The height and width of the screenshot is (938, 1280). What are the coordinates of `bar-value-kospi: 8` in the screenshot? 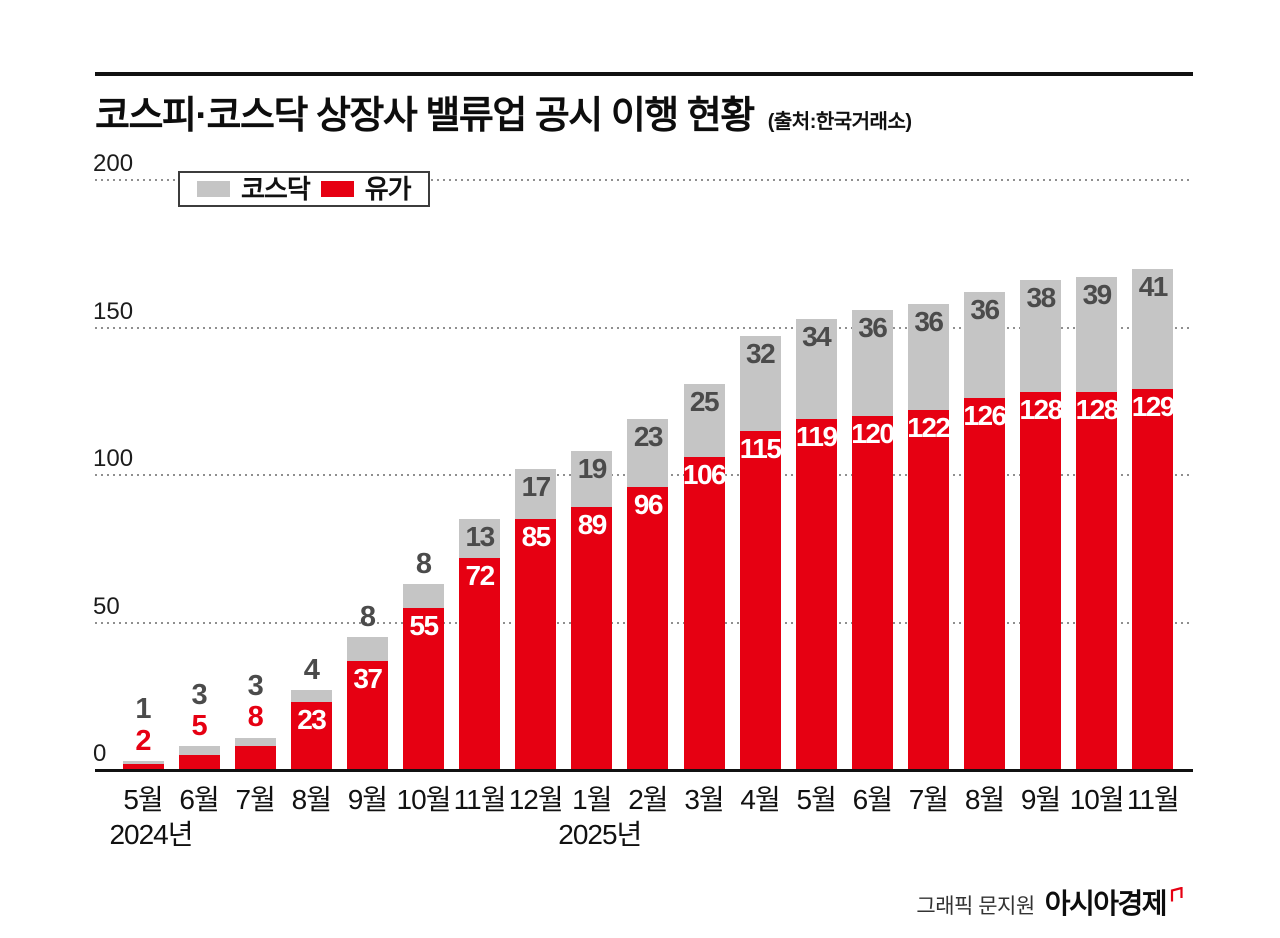 It's located at (255, 717).